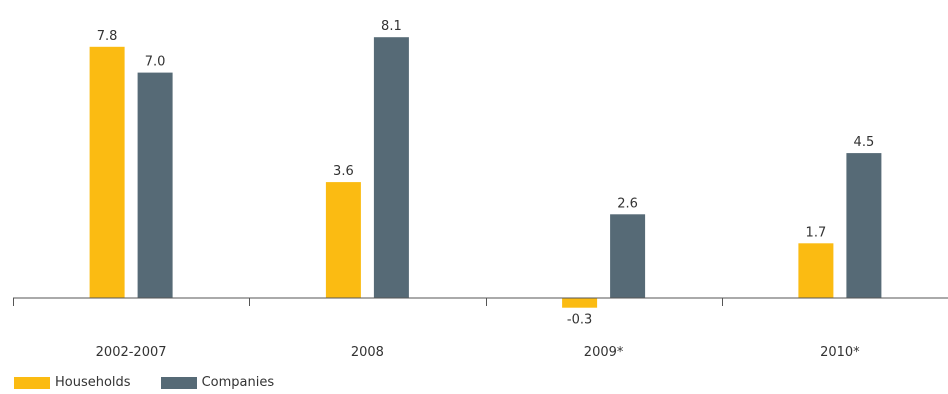 This screenshot has height=394, width=948. Describe the element at coordinates (159, 382) in the screenshot. I see `legend: Households Companies` at that location.